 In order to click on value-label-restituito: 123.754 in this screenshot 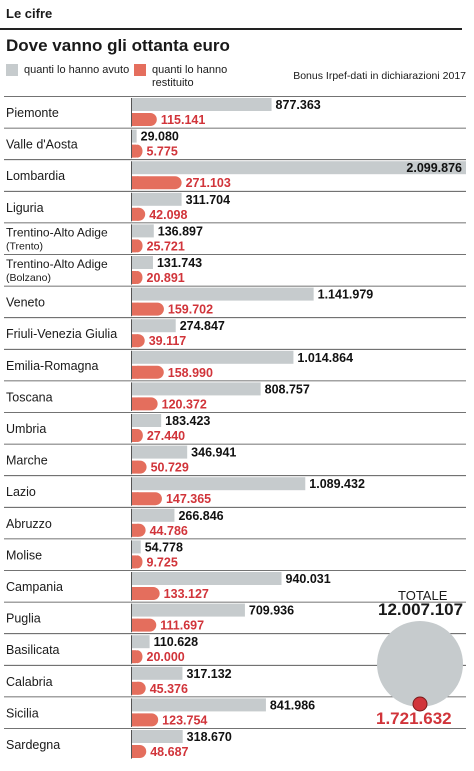, I will do `click(184, 720)`.